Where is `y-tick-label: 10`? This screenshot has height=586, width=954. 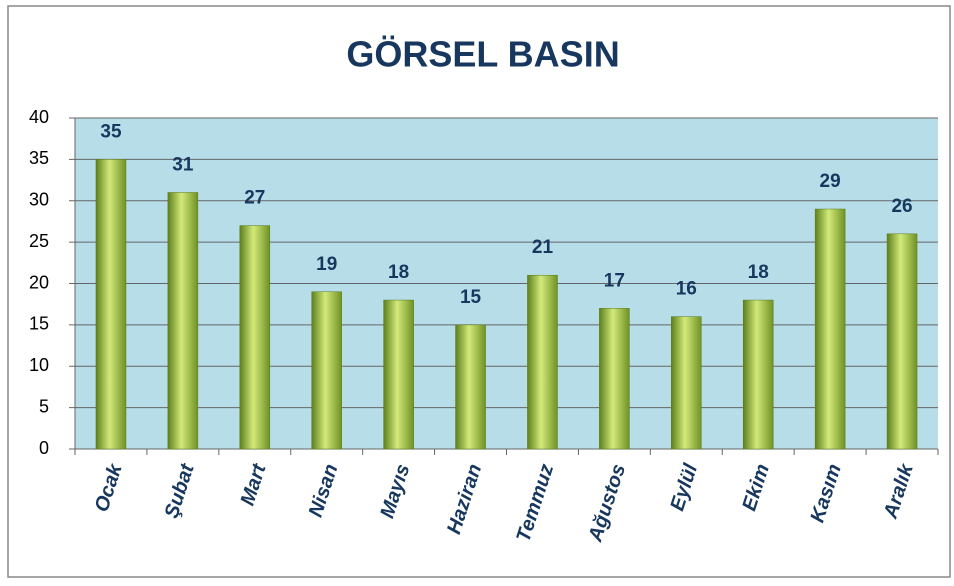 y-tick-label: 10 is located at coordinates (39, 365).